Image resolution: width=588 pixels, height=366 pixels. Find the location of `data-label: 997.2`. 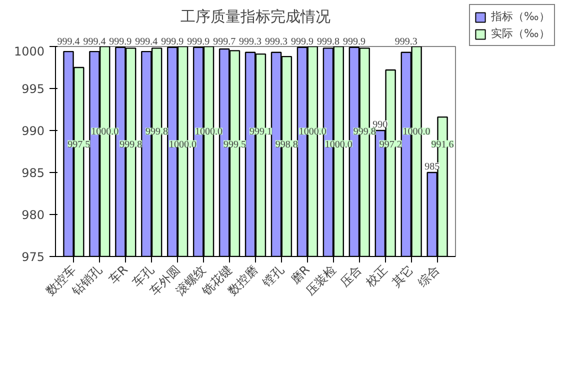

data-label: 997.2 is located at coordinates (390, 144).